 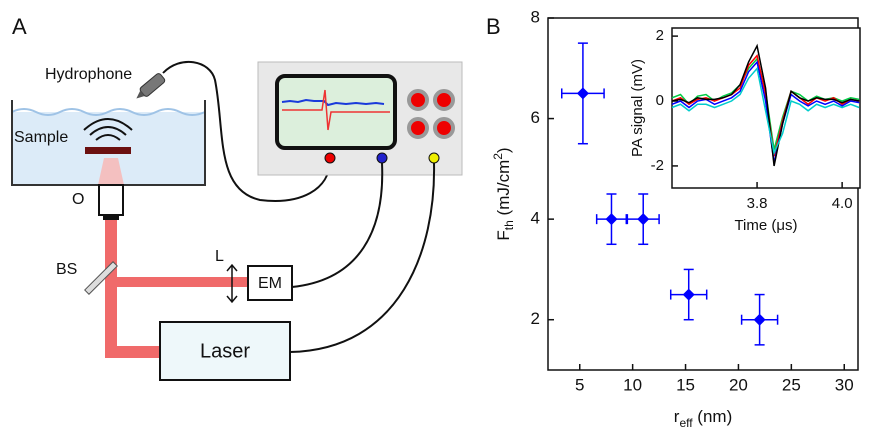 What do you see at coordinates (765, 225) in the screenshot?
I see `inset-x-label: Time (μs)` at bounding box center [765, 225].